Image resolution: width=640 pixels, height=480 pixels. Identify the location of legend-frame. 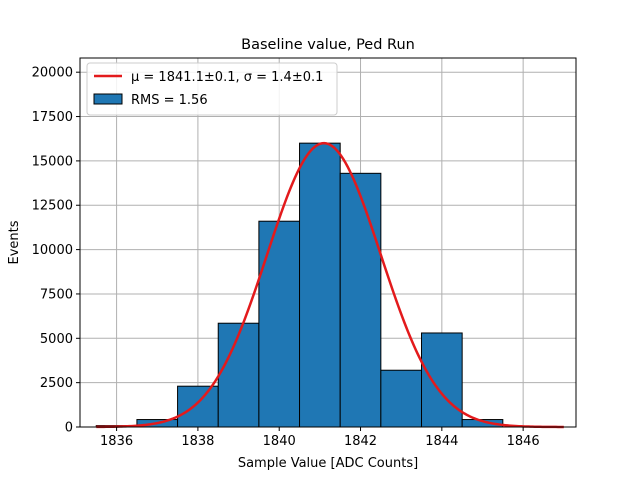
(212, 89).